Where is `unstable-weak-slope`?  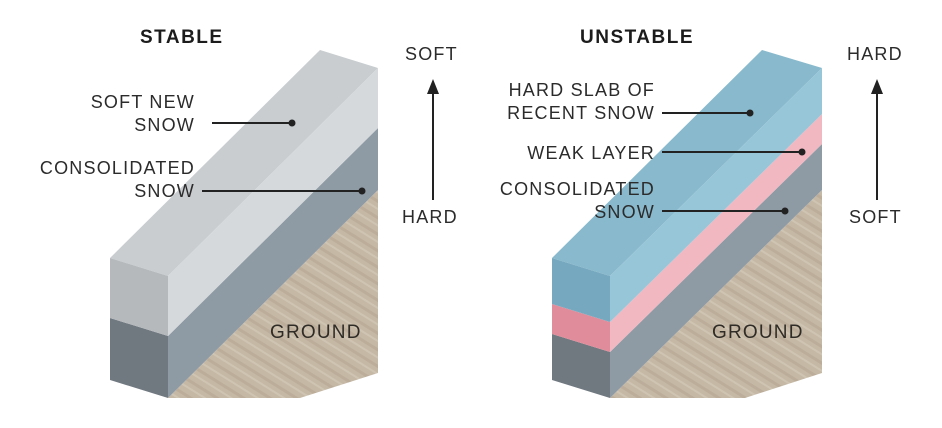
unstable-weak-slope is located at coordinates (716, 233).